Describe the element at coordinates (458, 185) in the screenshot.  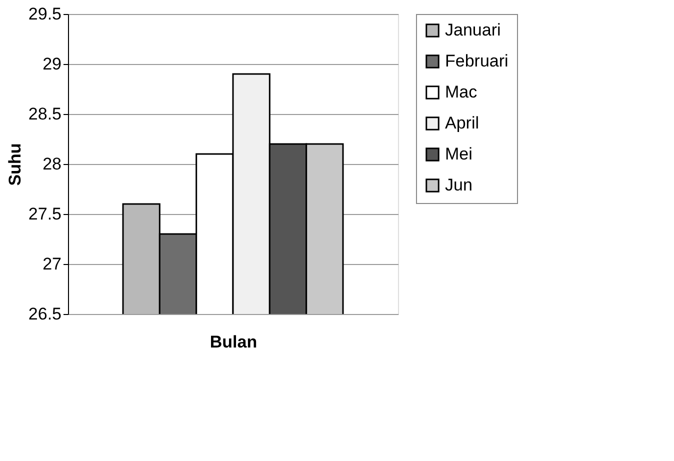
I see `legend-label: Jun` at that location.